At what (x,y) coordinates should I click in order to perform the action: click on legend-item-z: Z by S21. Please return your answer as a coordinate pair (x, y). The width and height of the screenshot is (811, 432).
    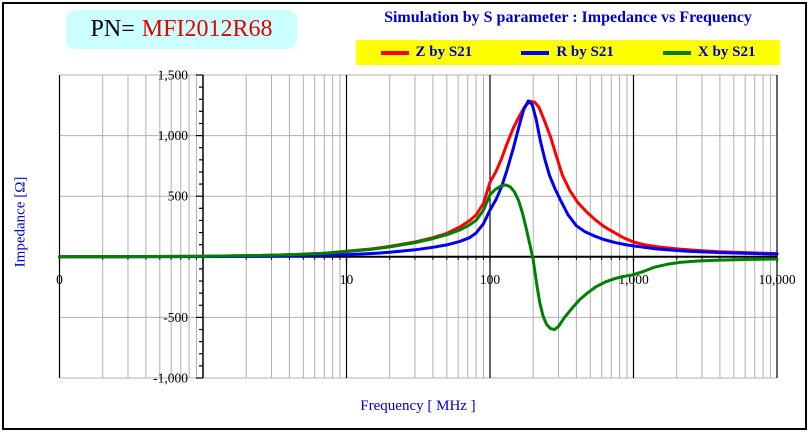
    Looking at the image, I should click on (426, 52).